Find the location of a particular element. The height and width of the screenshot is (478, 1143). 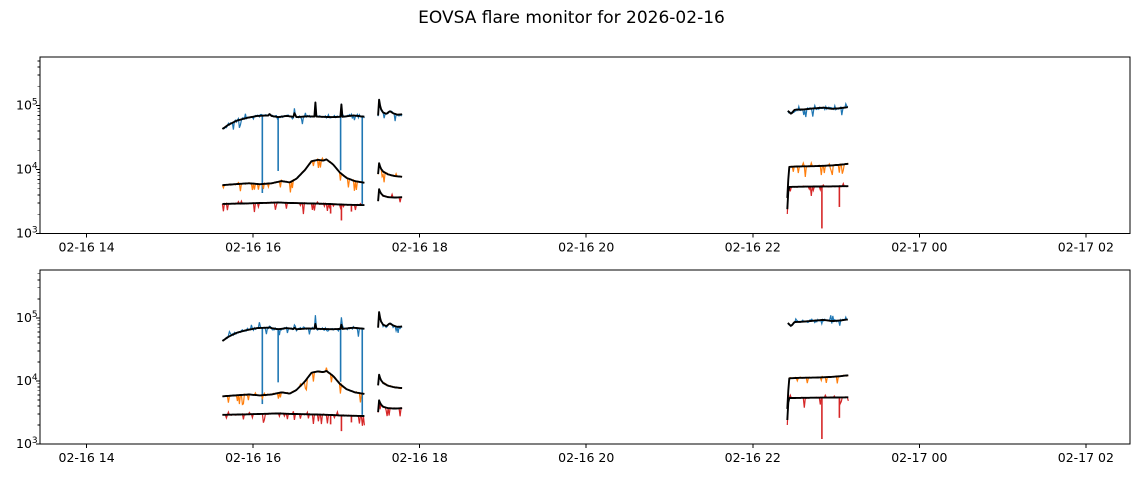

panel-bottom-y-tick-label: 103 is located at coordinates (27, 443).